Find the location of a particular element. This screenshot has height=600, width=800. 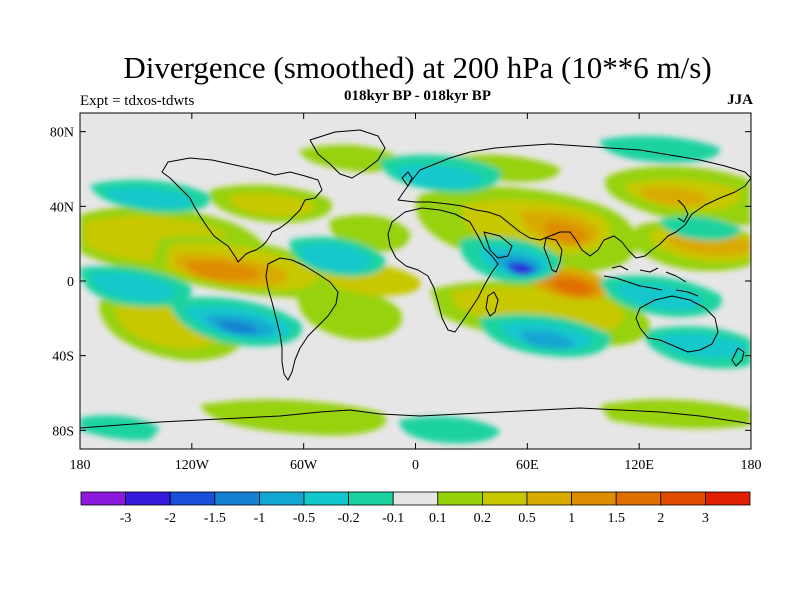

lat-tick-label: 40S is located at coordinates (63, 357).